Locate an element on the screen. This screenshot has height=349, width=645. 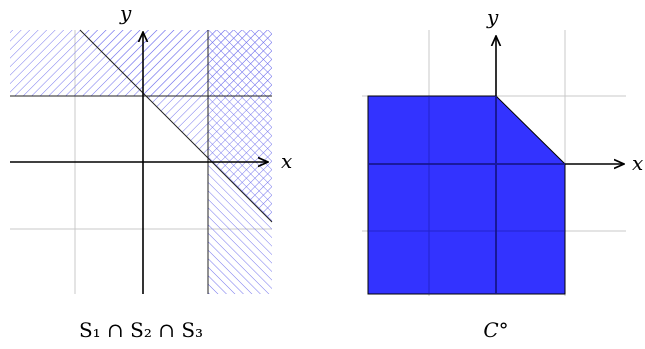
right-y-label: y is located at coordinates (492, 17).